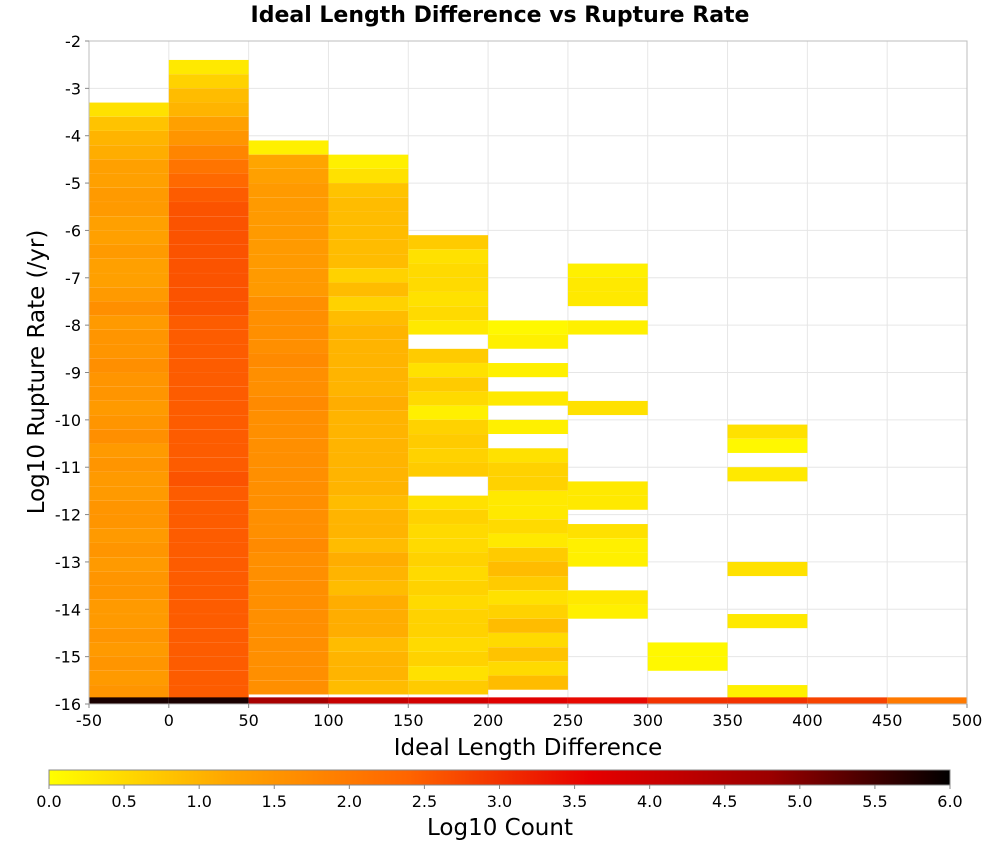  I want to click on colorbar-tick-label: 0.0, so click(48, 801).